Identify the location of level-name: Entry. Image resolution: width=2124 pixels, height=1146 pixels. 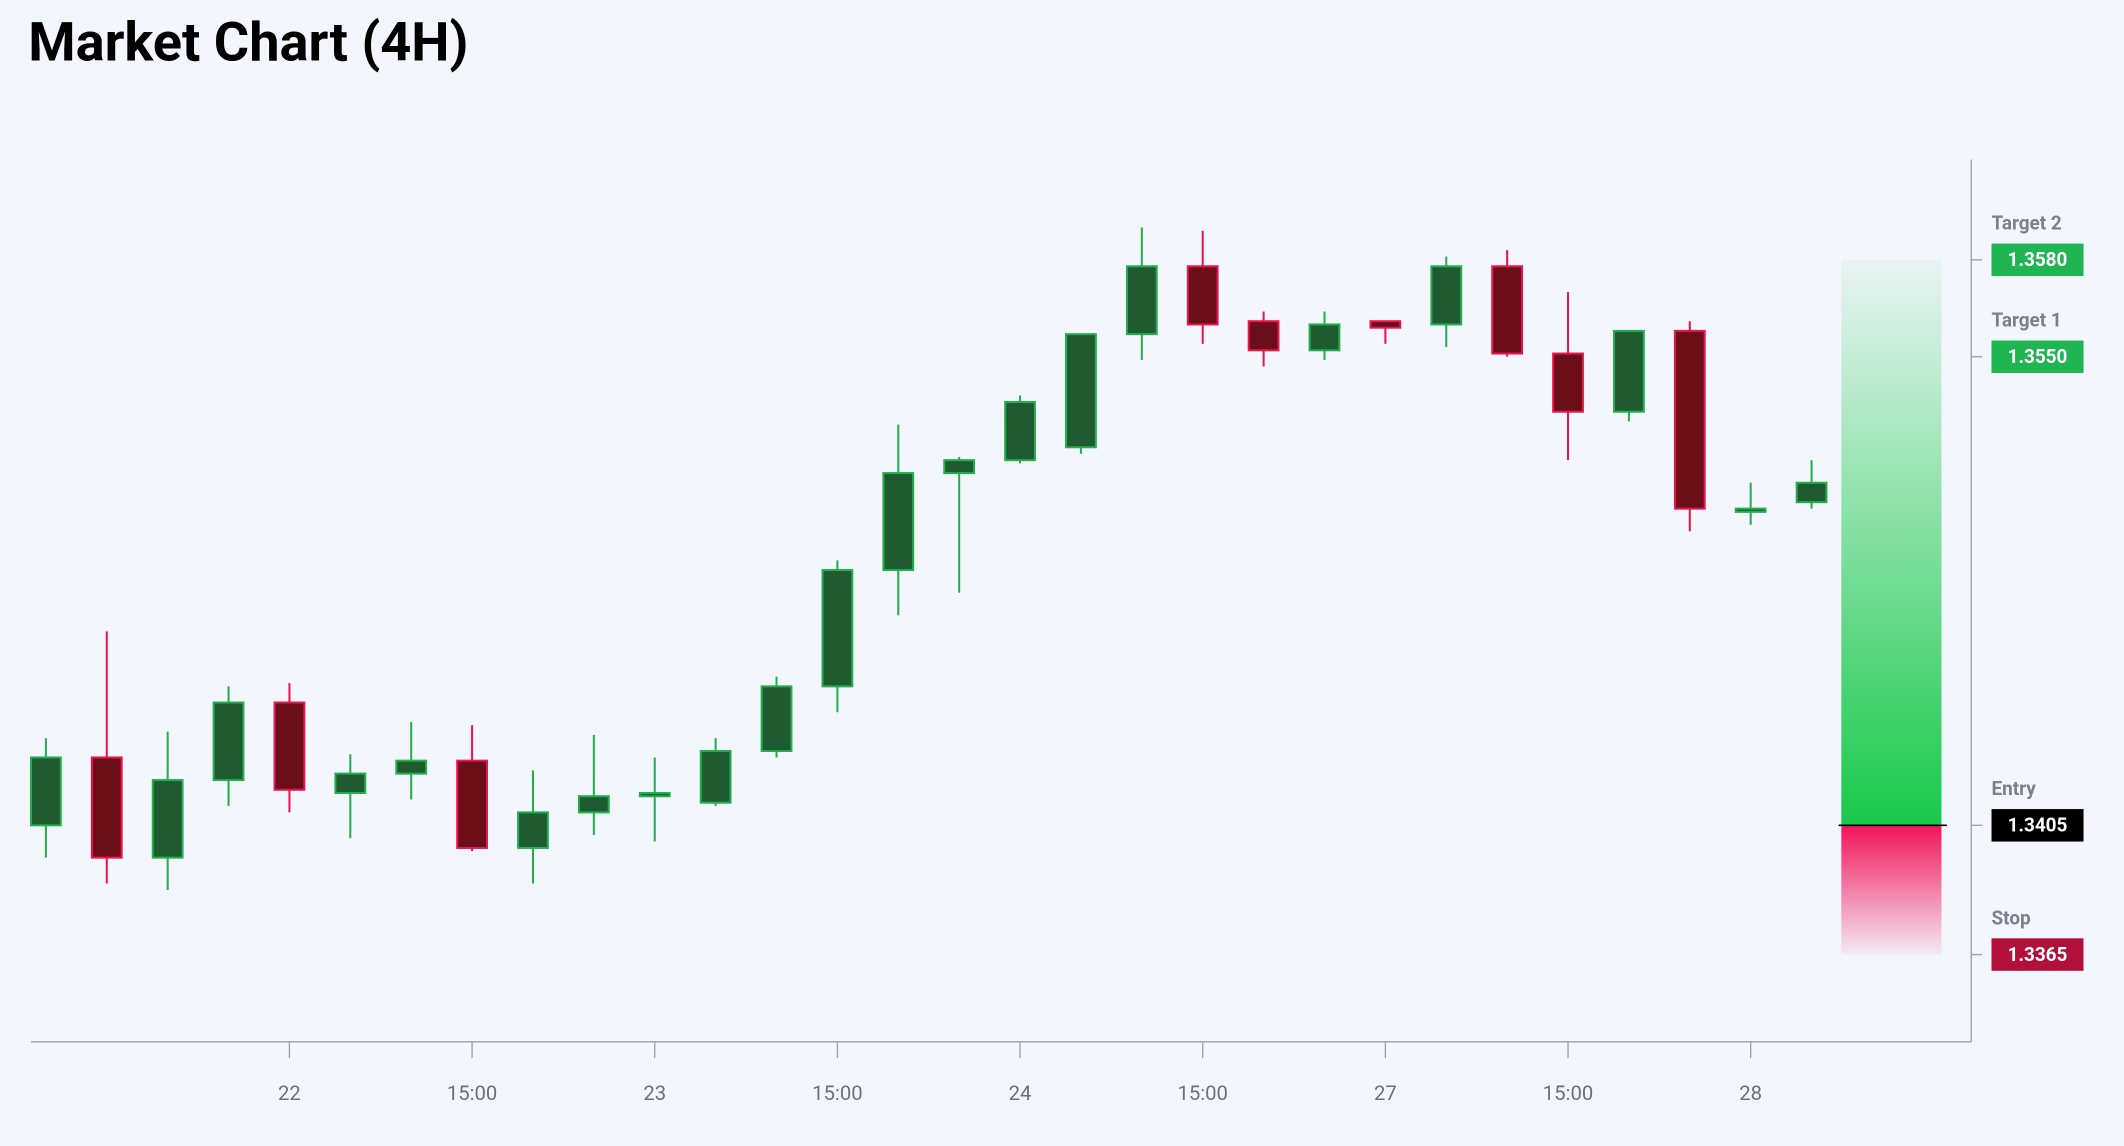
(2014, 788).